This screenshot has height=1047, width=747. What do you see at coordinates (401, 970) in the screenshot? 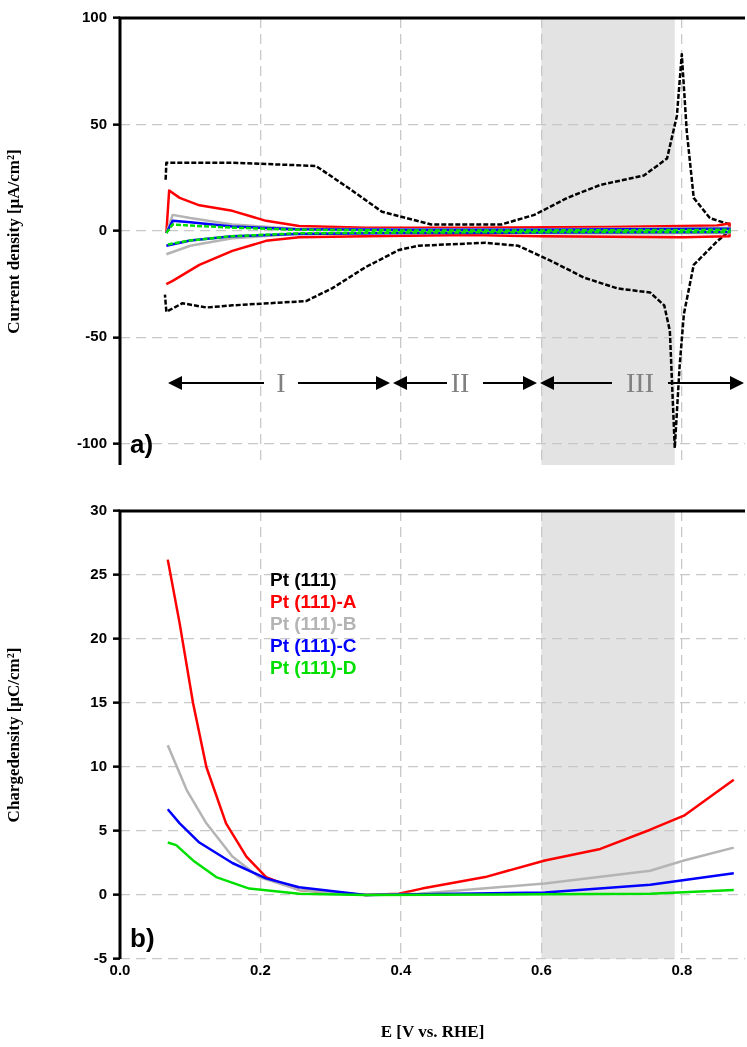
I see `x-tick-label: 0.4` at bounding box center [401, 970].